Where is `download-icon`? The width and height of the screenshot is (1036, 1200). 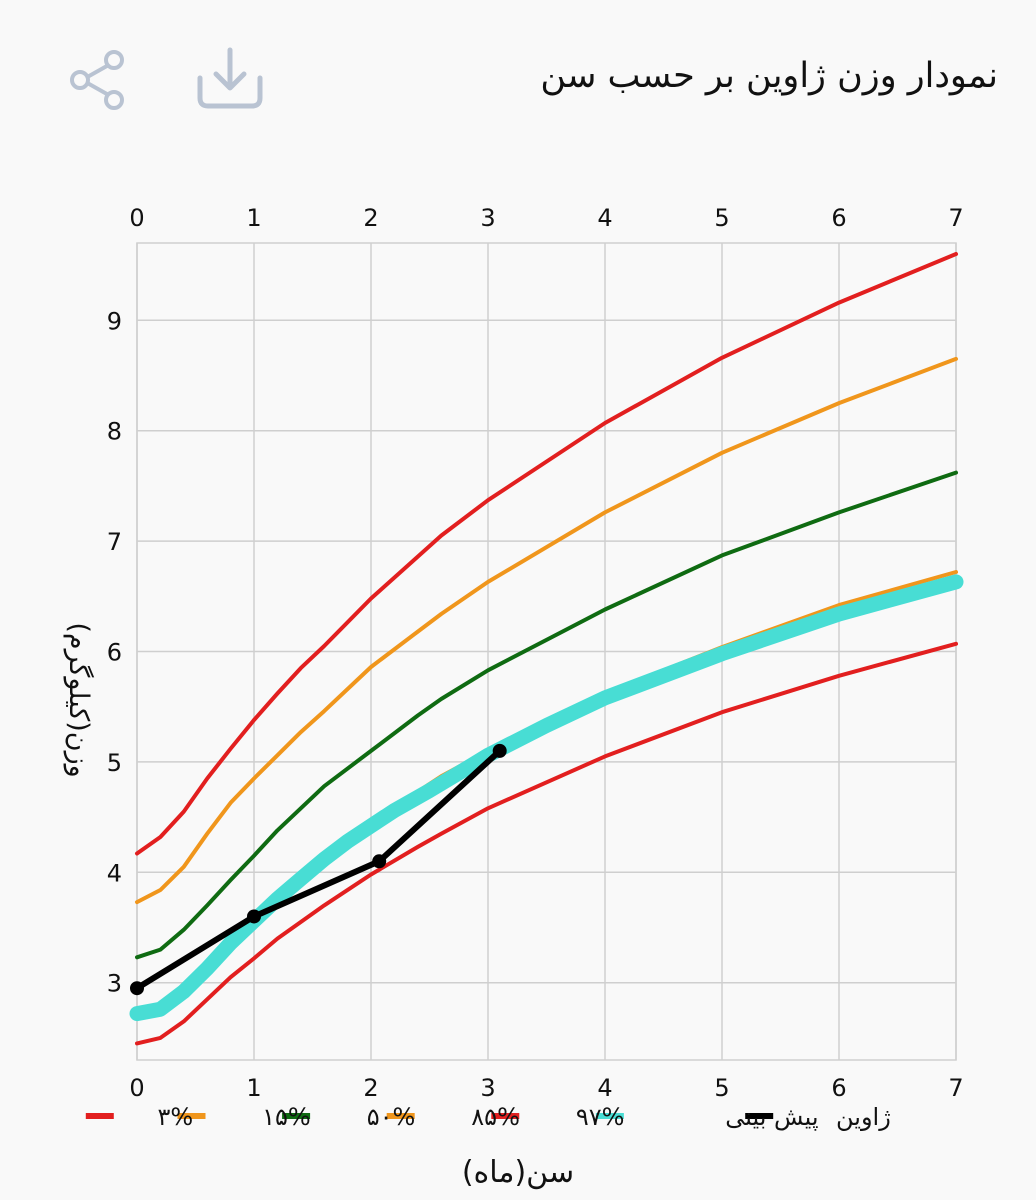
download-icon is located at coordinates (230, 78).